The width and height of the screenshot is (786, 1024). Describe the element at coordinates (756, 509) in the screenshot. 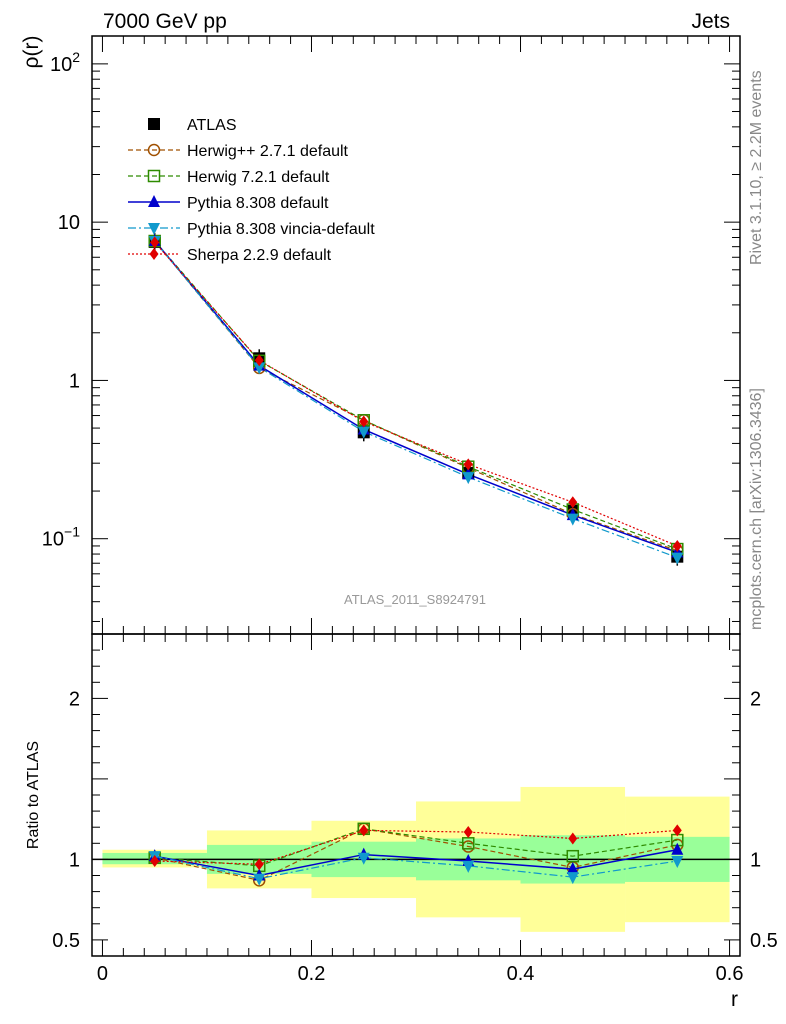

I see `side-label-mcplots: mcplots.cern.ch [arXiv:1306.3436]` at that location.